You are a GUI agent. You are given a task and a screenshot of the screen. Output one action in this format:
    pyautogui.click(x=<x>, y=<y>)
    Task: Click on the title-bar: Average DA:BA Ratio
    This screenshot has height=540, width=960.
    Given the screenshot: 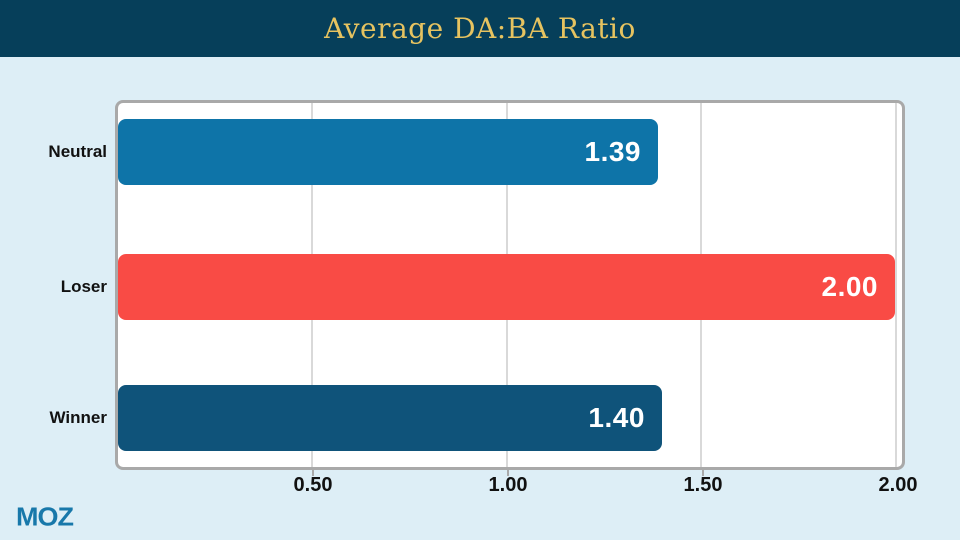 What is the action you would take?
    pyautogui.click(x=480, y=28)
    